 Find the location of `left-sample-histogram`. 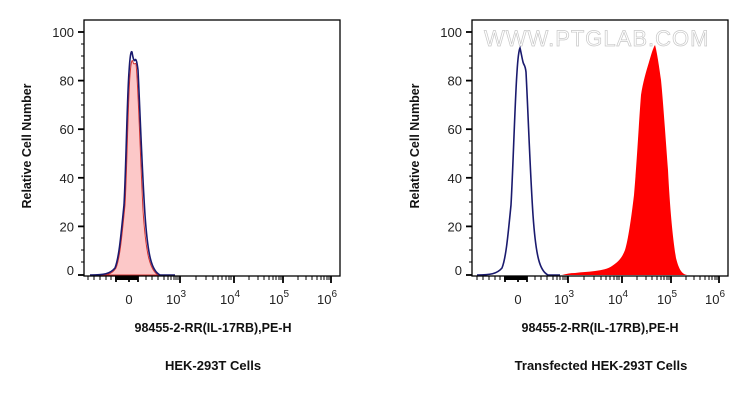

left-sample-histogram is located at coordinates (132, 168).